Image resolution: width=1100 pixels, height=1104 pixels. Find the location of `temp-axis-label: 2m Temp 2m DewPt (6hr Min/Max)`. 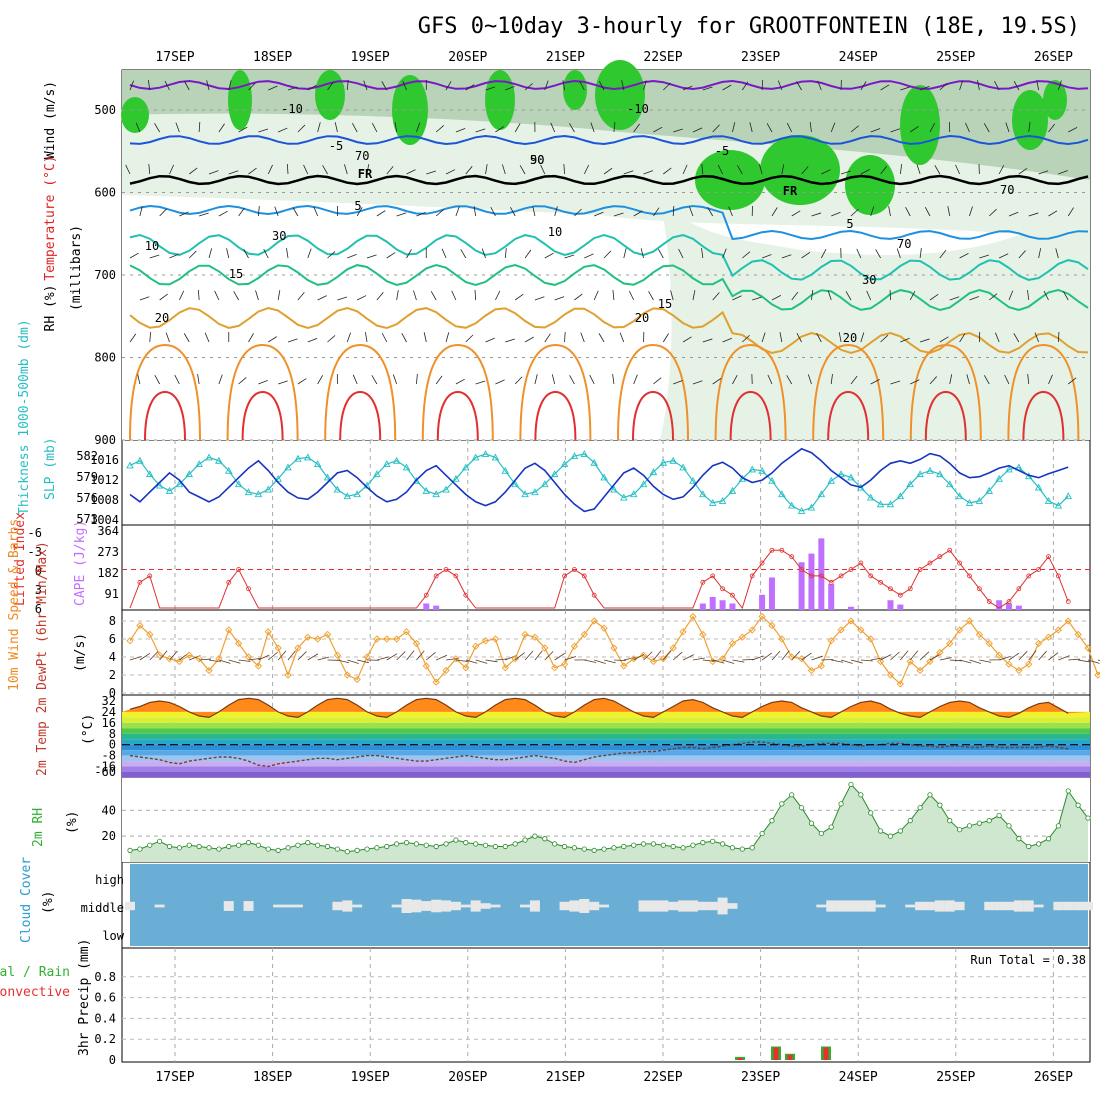

temp-axis-label: 2m Temp 2m DewPt (6hr Min/Max) is located at coordinates (42, 658).